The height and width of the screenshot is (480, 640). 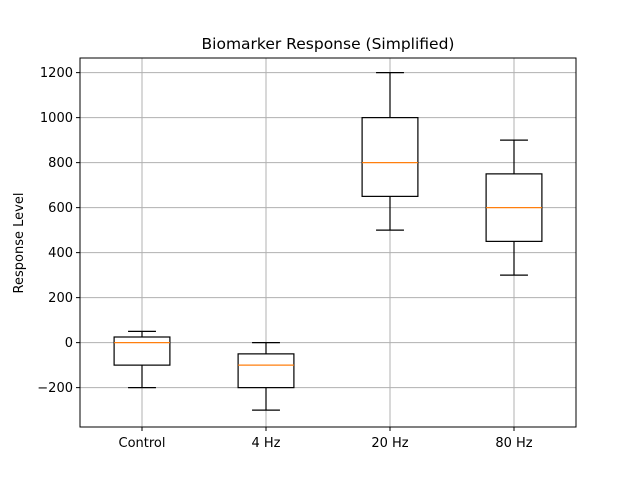 What do you see at coordinates (513, 443) in the screenshot?
I see `x-tick-label: 80 Hz` at bounding box center [513, 443].